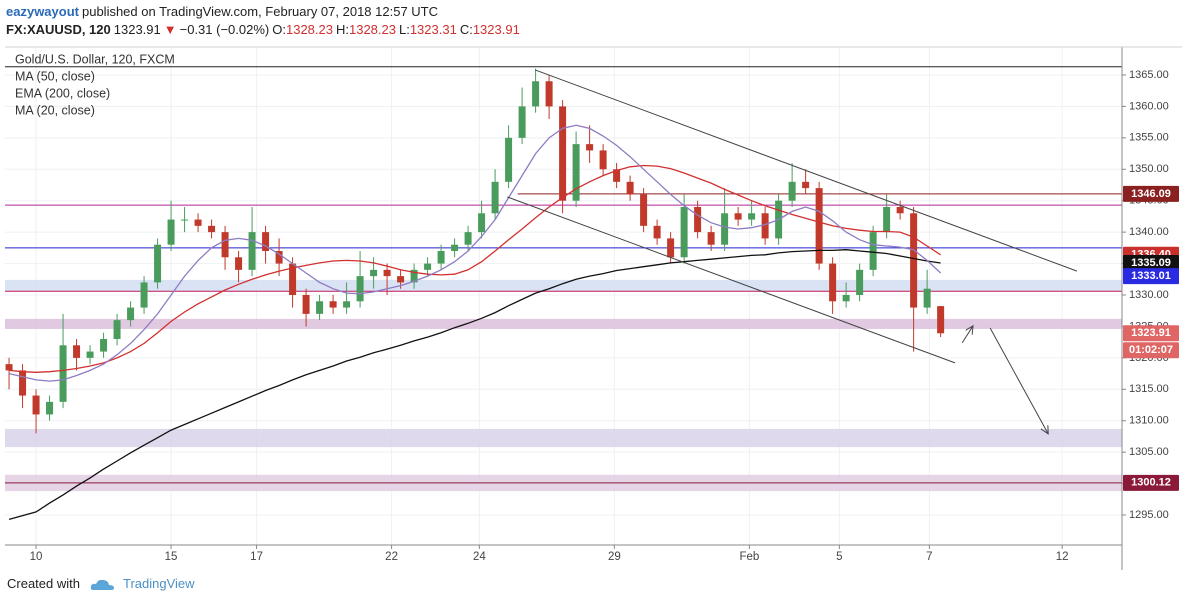 This screenshot has height=602, width=1182. I want to click on price-axis-bg, so click(1152, 296).